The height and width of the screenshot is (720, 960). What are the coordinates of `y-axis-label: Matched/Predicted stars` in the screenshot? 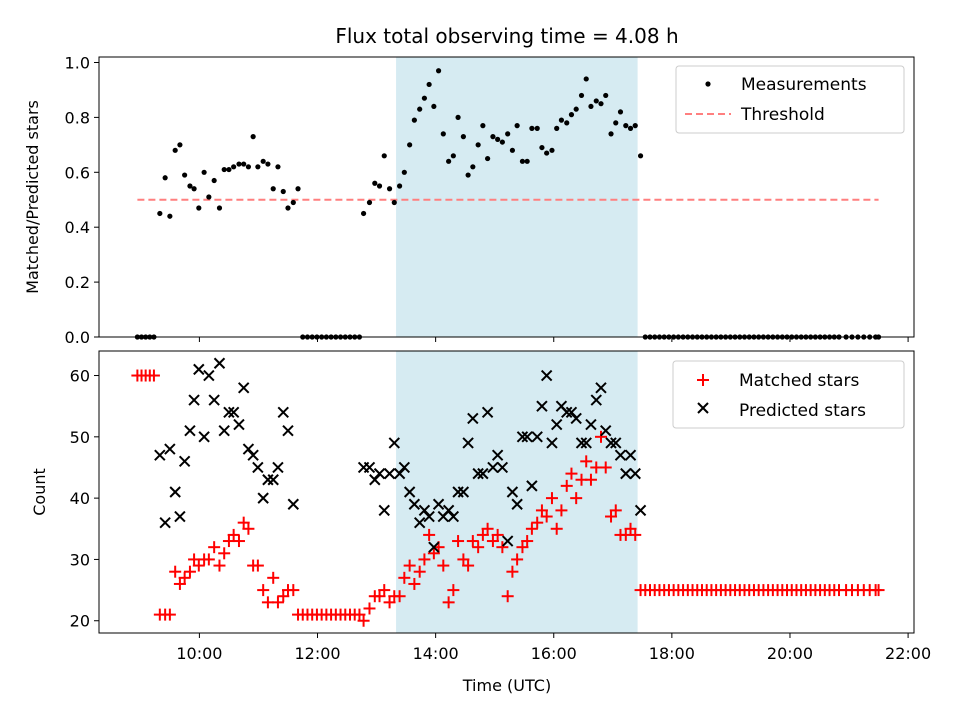 It's located at (32, 197).